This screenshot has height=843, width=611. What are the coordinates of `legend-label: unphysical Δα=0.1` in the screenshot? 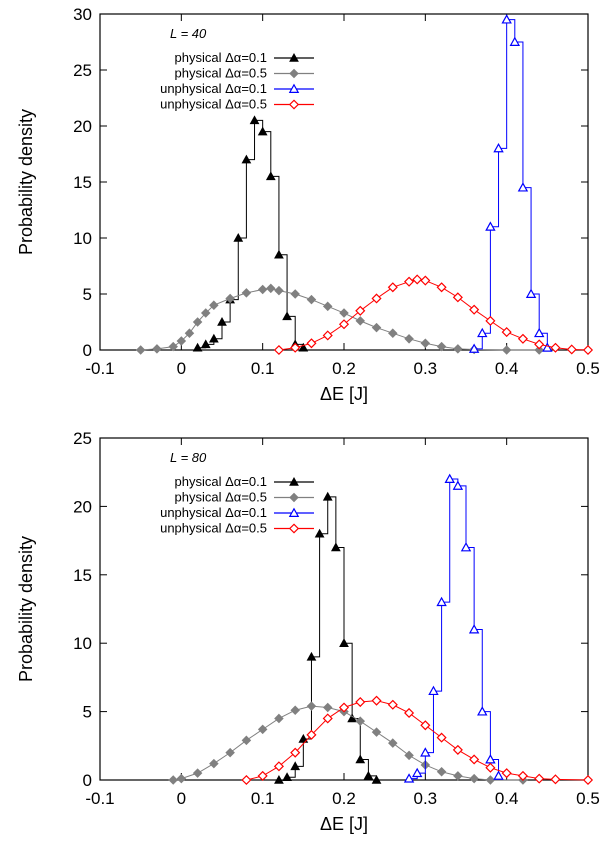 It's located at (213, 512).